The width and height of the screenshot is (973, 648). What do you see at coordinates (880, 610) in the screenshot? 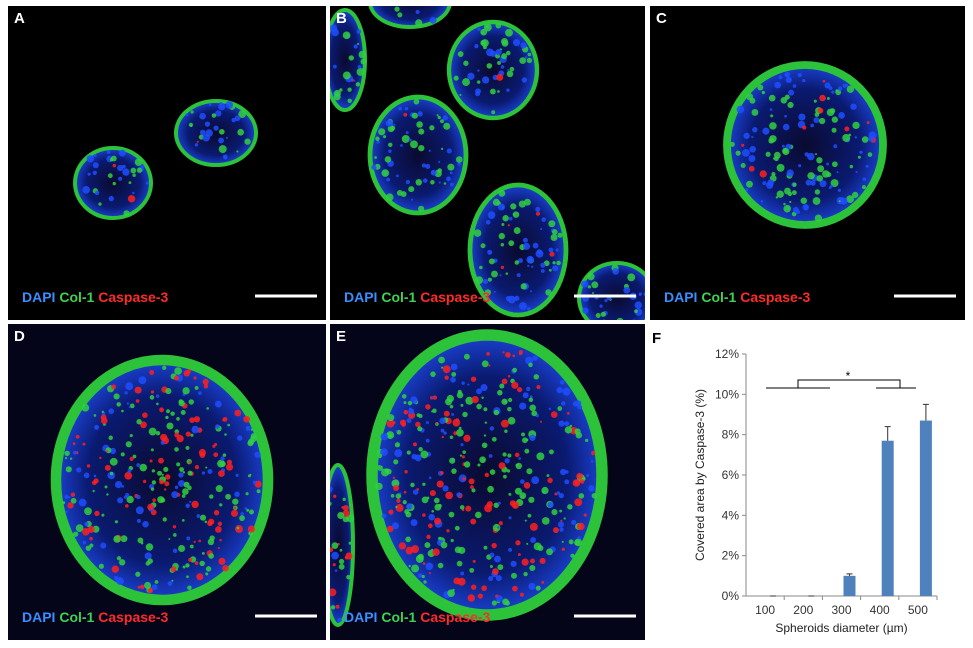
I see `x-tick-label: 400` at bounding box center [880, 610].